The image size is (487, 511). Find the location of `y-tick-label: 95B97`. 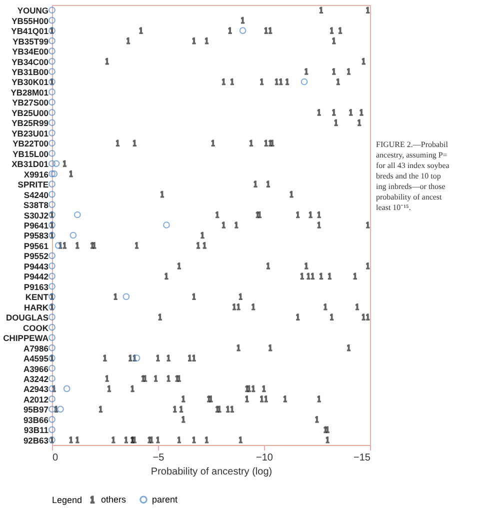

y-tick-label: 95B97 is located at coordinates (36, 409).